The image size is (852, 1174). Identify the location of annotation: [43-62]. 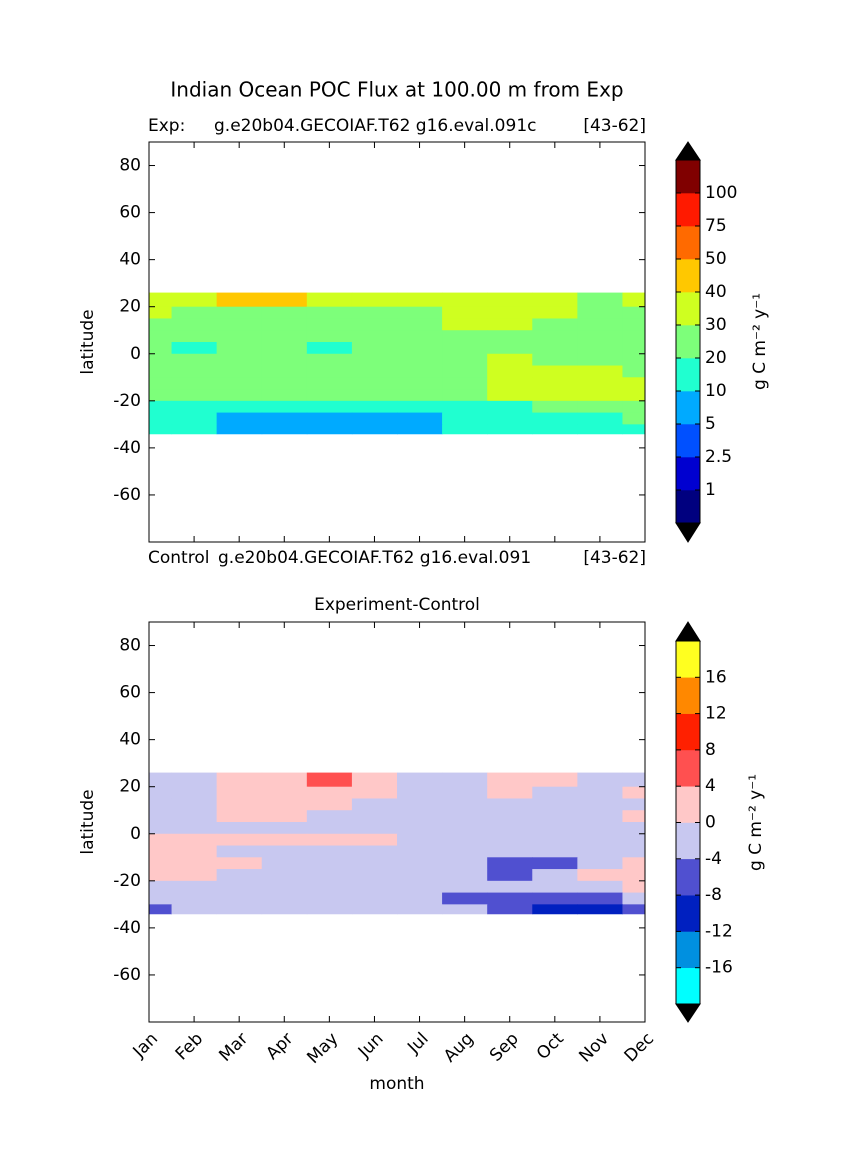
(614, 558).